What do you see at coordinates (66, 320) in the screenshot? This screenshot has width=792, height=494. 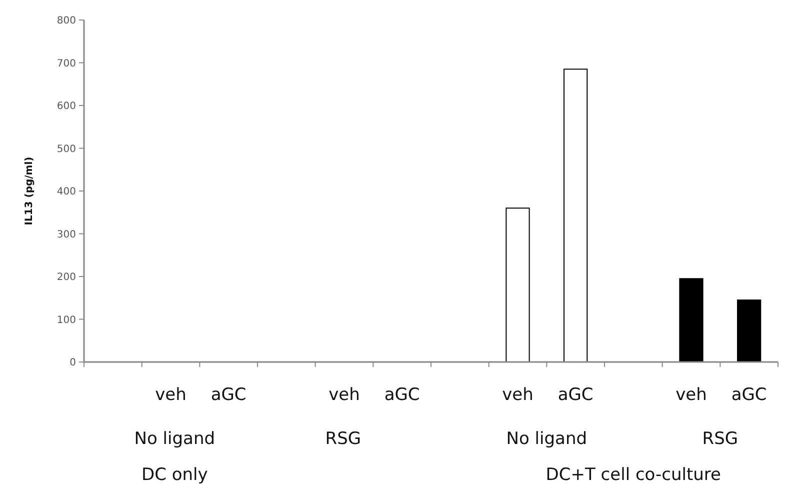 I see `y-tick-label: 100` at bounding box center [66, 320].